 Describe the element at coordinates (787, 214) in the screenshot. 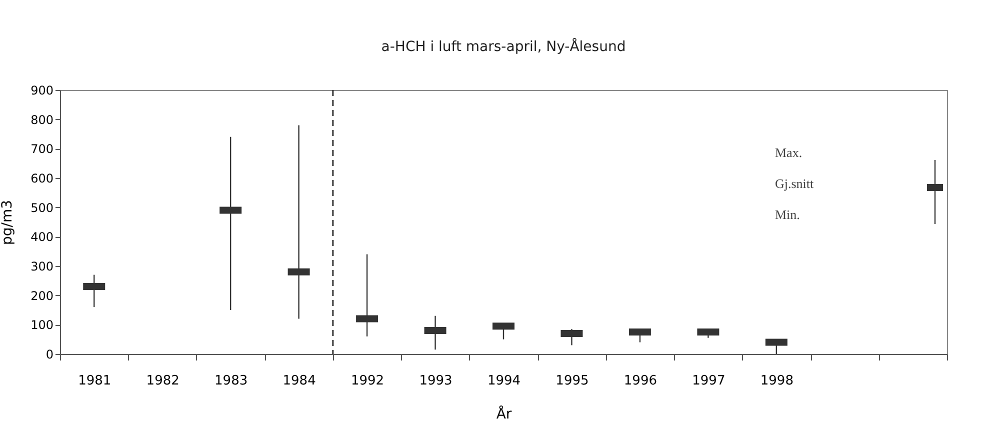

I see `annotation: Min.` at that location.